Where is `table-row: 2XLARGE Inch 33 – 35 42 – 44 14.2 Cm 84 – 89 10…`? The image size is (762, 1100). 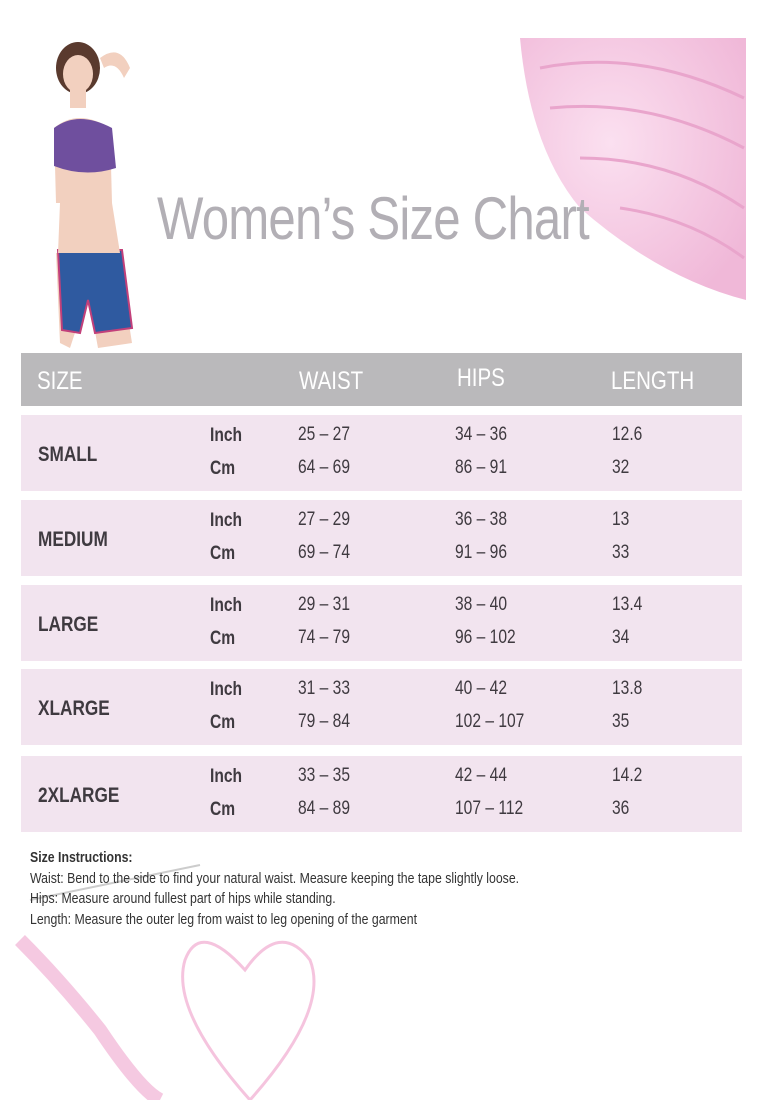 table-row: 2XLARGE Inch 33 – 35 42 – 44 14.2 Cm 84 – 89 10… is located at coordinates (381, 794).